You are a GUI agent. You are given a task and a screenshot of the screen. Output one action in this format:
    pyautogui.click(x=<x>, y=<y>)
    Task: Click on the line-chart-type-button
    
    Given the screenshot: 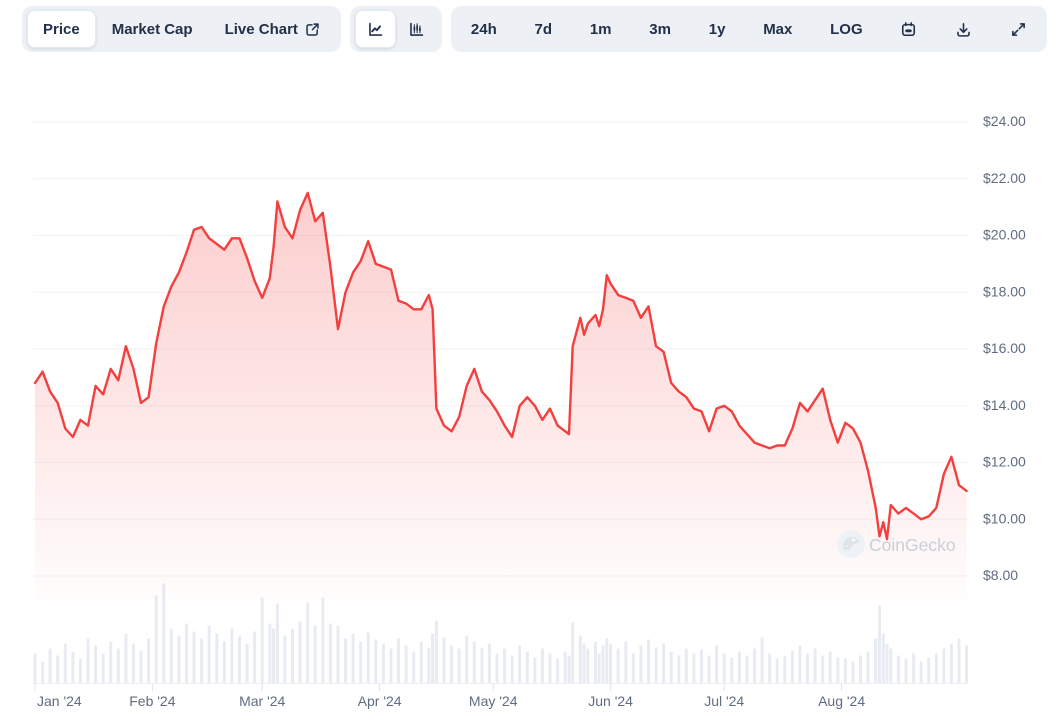 What is the action you would take?
    pyautogui.click(x=375, y=29)
    